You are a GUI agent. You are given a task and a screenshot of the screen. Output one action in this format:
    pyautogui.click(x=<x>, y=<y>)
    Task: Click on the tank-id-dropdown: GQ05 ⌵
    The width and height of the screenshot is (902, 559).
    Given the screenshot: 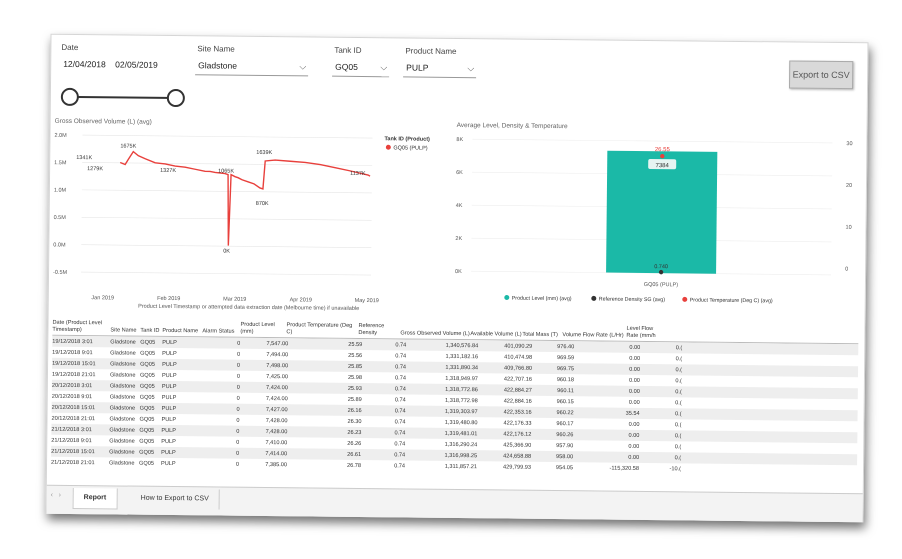 What is the action you would take?
    pyautogui.click(x=361, y=67)
    